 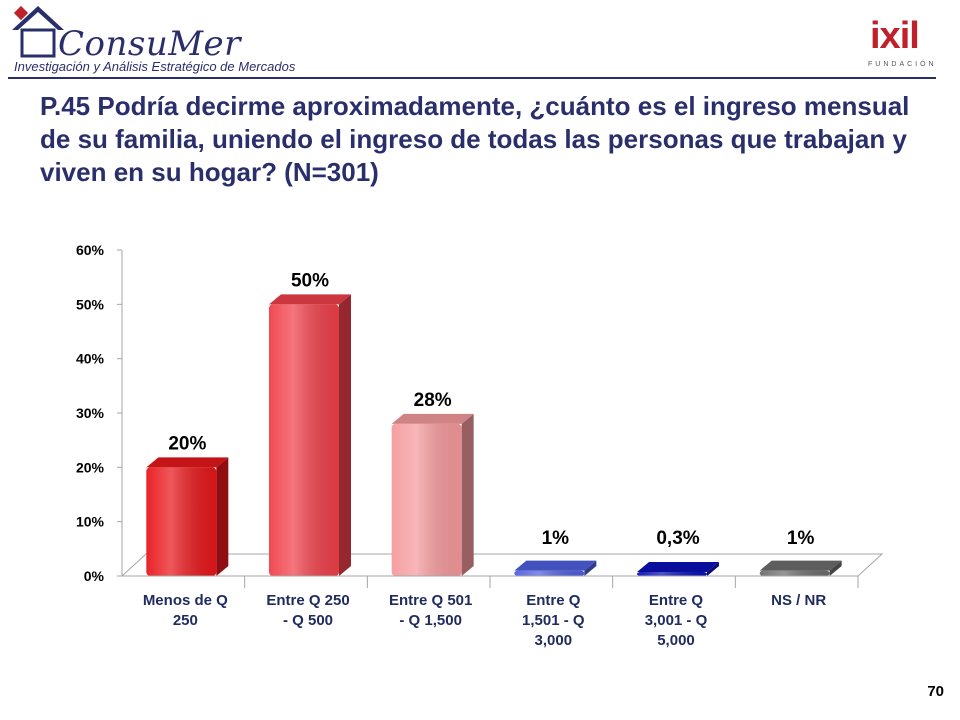 What do you see at coordinates (430, 620) in the screenshot?
I see `category-label: - Q 1,500` at bounding box center [430, 620].